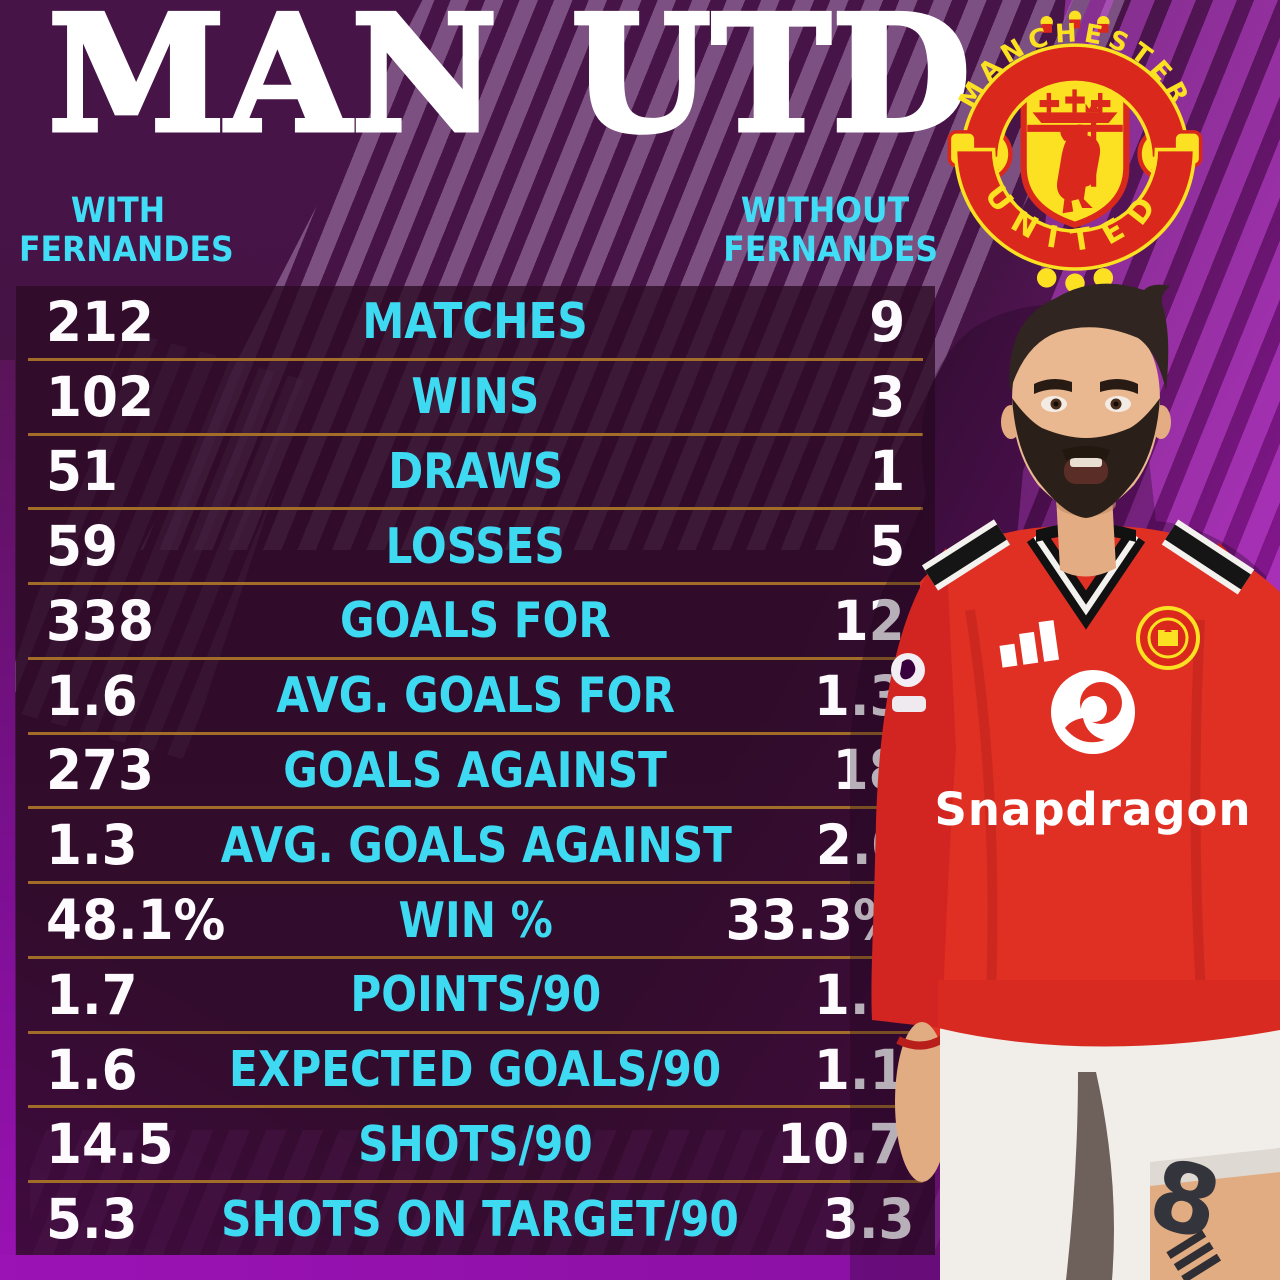 Image resolution: width=1280 pixels, height=1280 pixels. I want to click on stat-label-cell: DRAWS, so click(475, 471).